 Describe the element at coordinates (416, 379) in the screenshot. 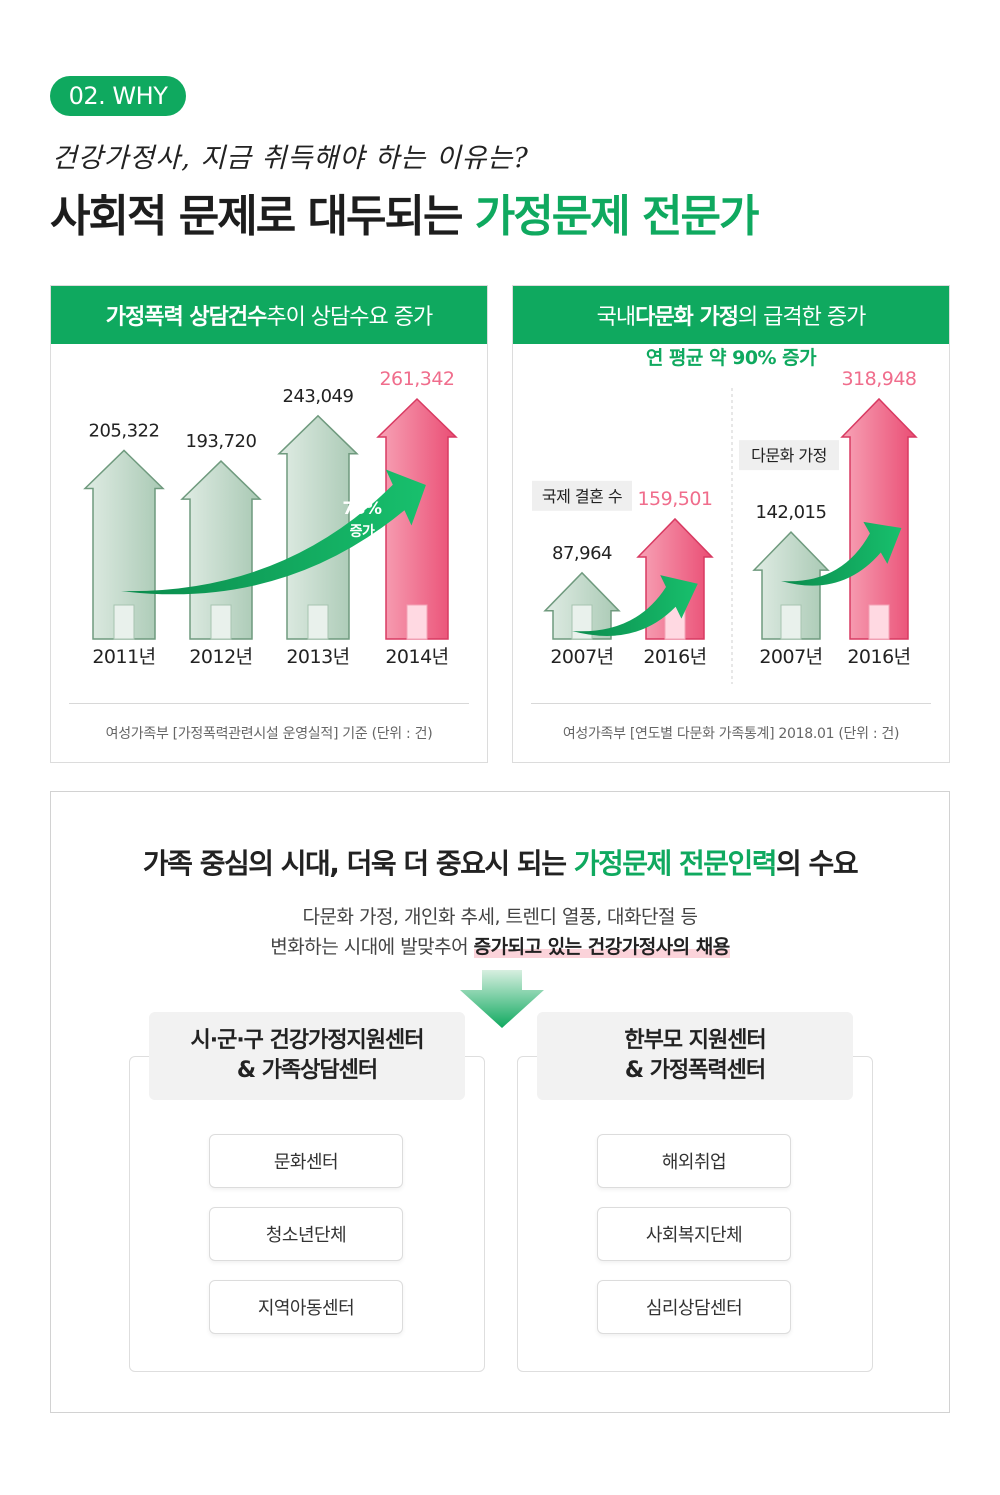

I see `value-label: 261,342` at that location.